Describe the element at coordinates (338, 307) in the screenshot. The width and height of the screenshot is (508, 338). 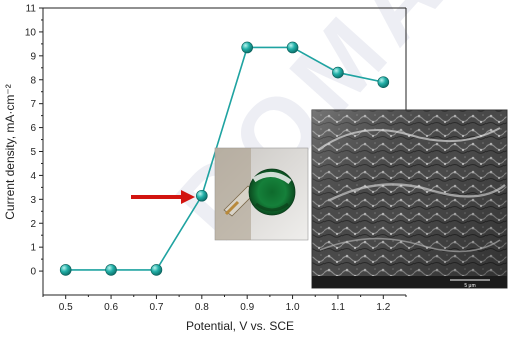
I see `x-tick-label: 1.1` at that location.